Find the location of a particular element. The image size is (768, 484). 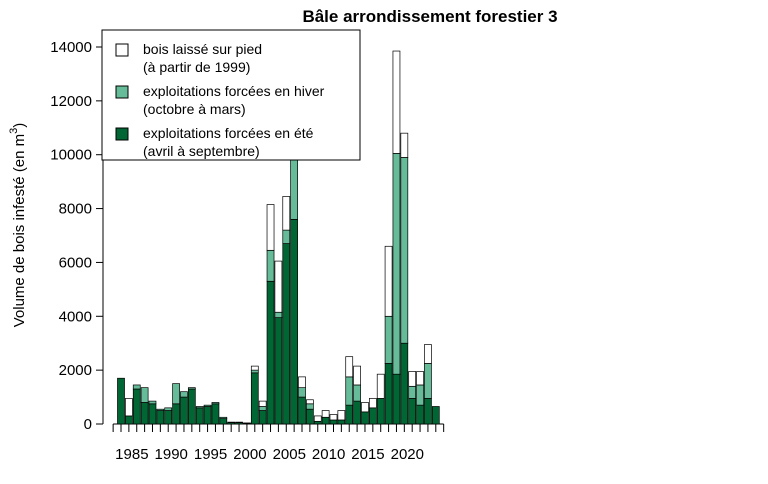

y-axis-label: Volume de bois infesté (en m3) is located at coordinates (18, 225).